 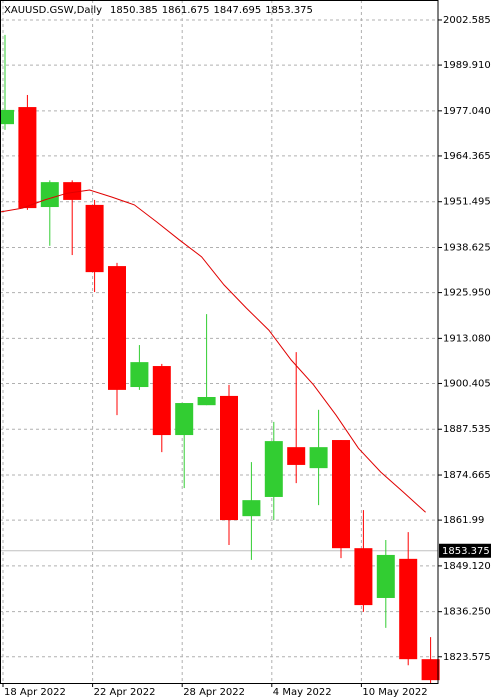 What do you see at coordinates (467, 111) in the screenshot?
I see `y-tick-label: 1977.040` at bounding box center [467, 111].